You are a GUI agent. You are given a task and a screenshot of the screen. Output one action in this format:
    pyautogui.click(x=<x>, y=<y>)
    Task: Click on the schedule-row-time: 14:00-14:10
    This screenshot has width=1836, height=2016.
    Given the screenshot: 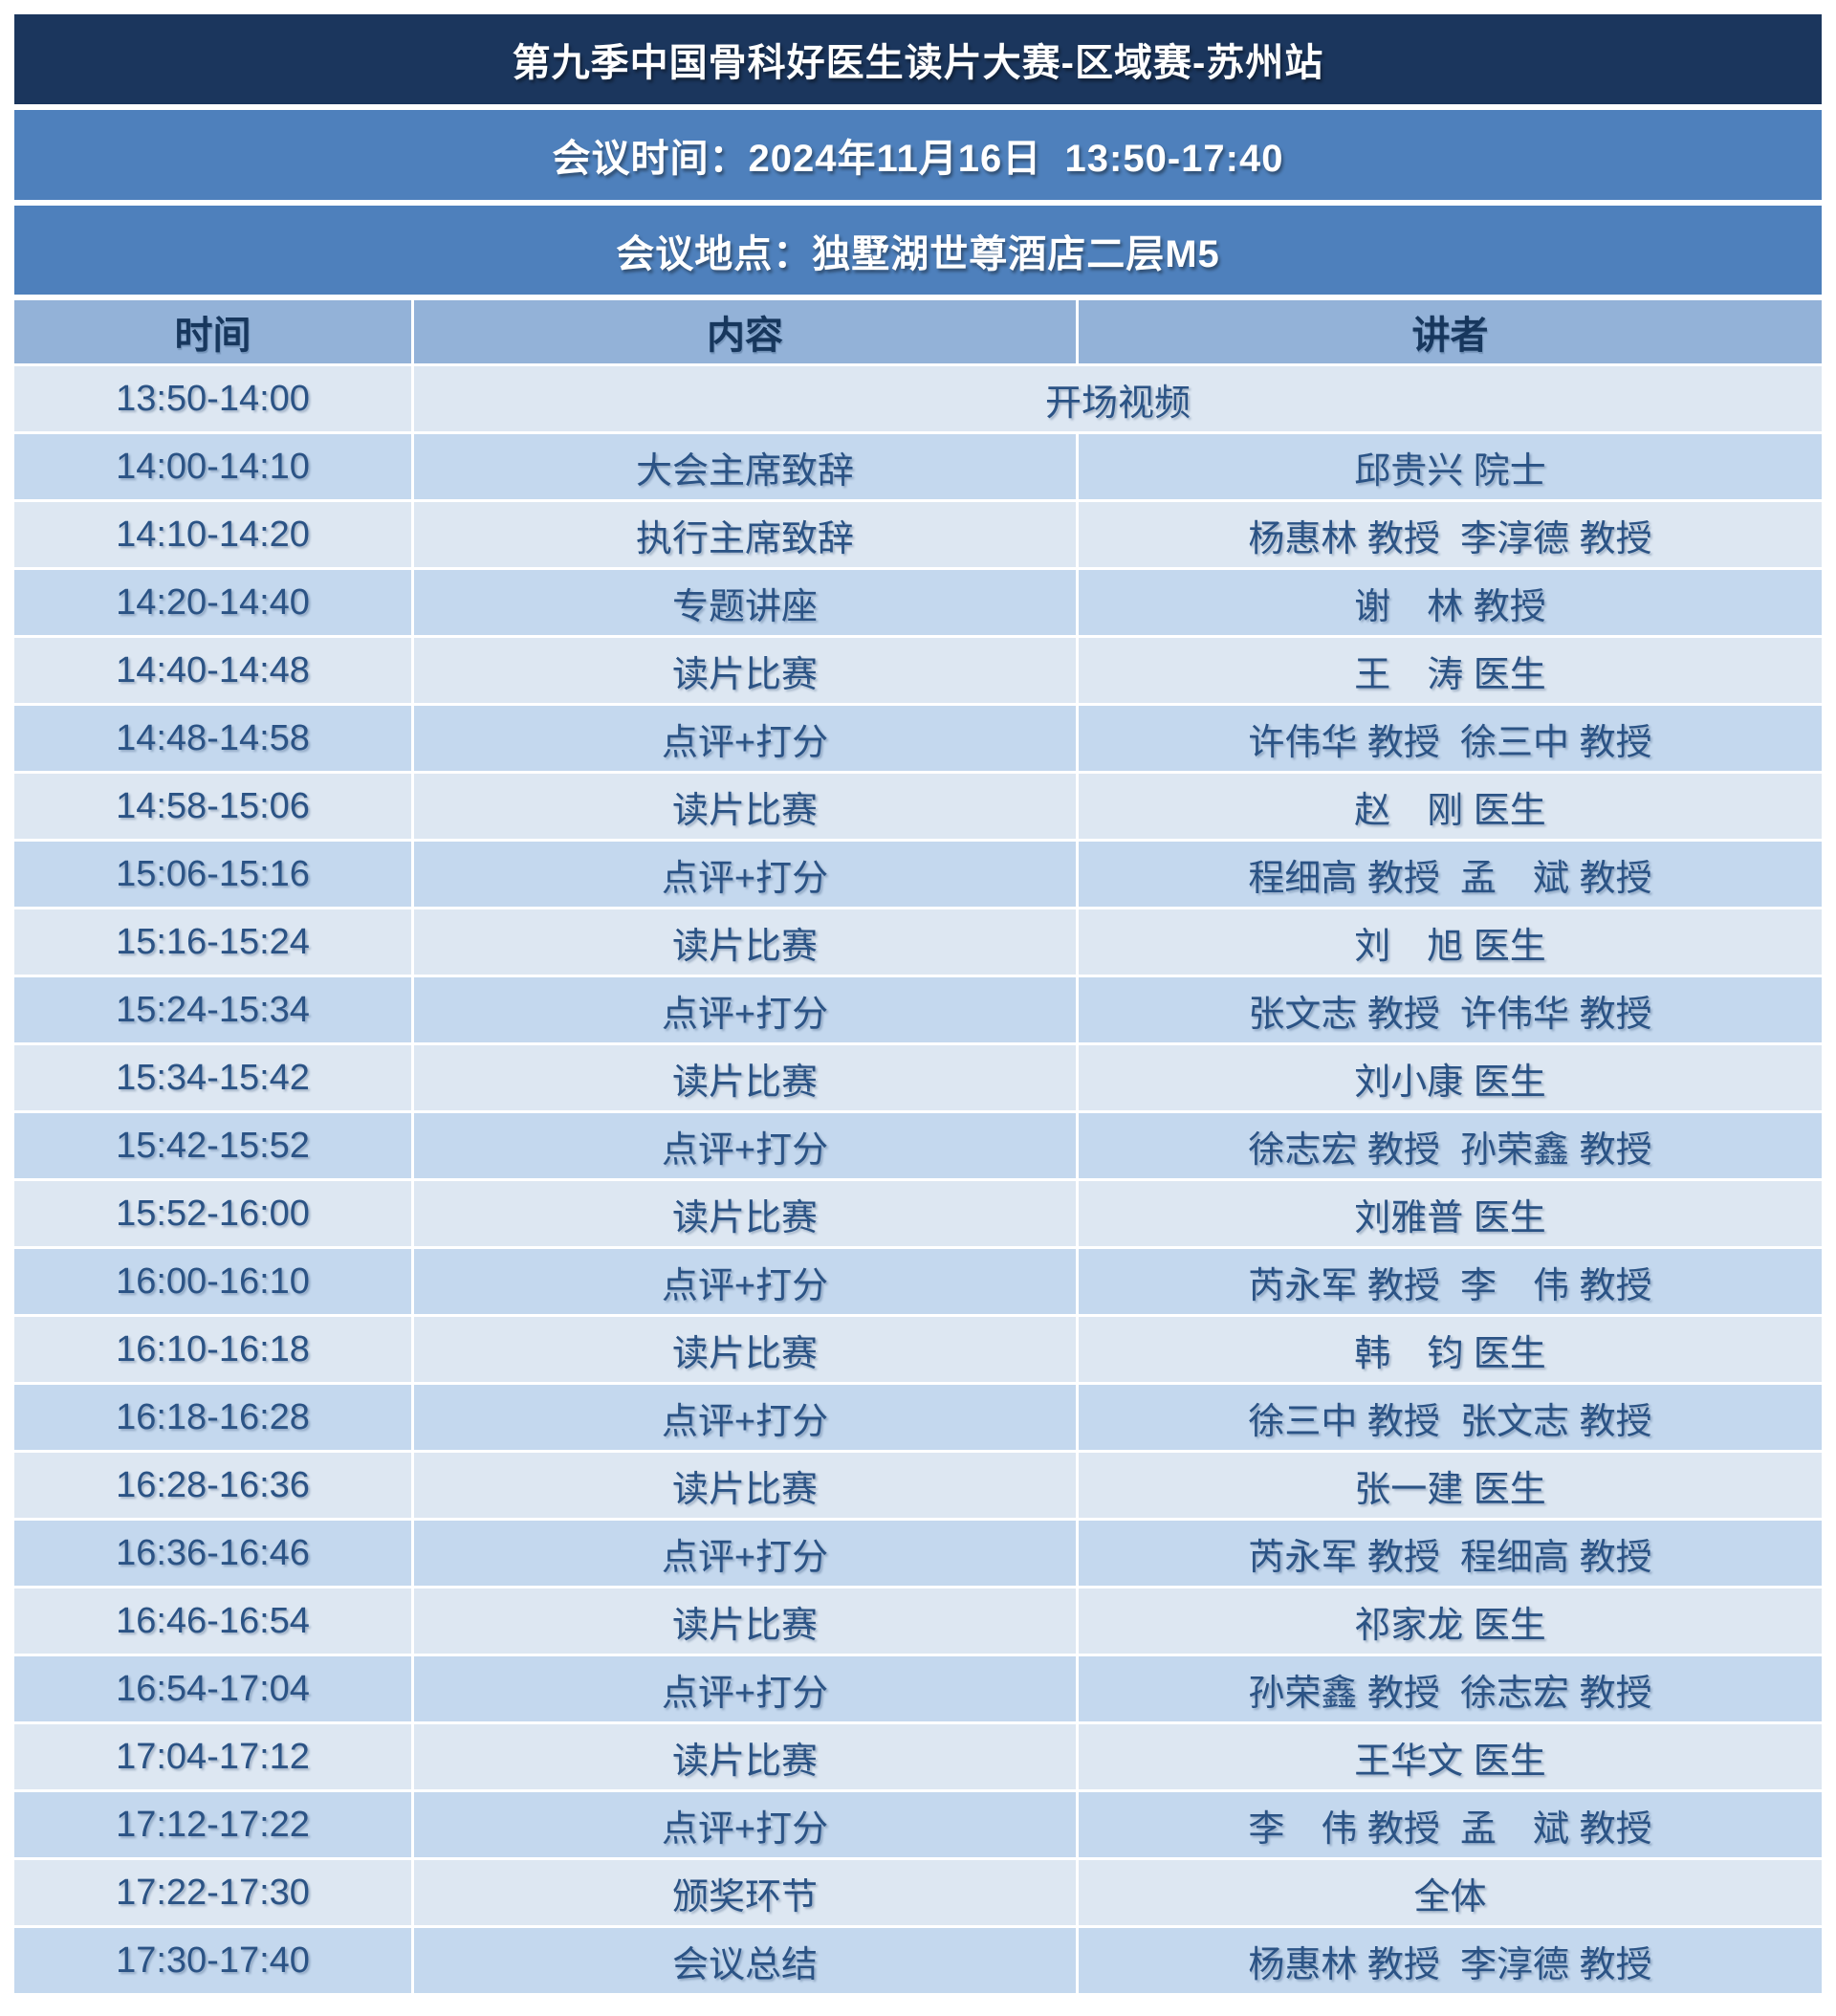 What is the action you would take?
    pyautogui.click(x=213, y=466)
    